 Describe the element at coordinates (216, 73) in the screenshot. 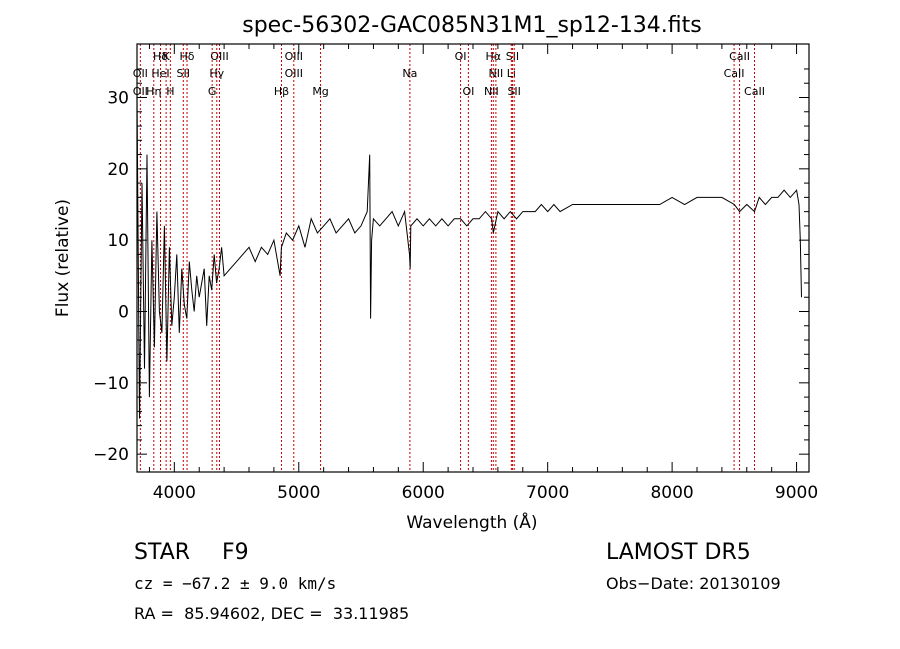

I see `spectral-line-label: Hγ` at that location.